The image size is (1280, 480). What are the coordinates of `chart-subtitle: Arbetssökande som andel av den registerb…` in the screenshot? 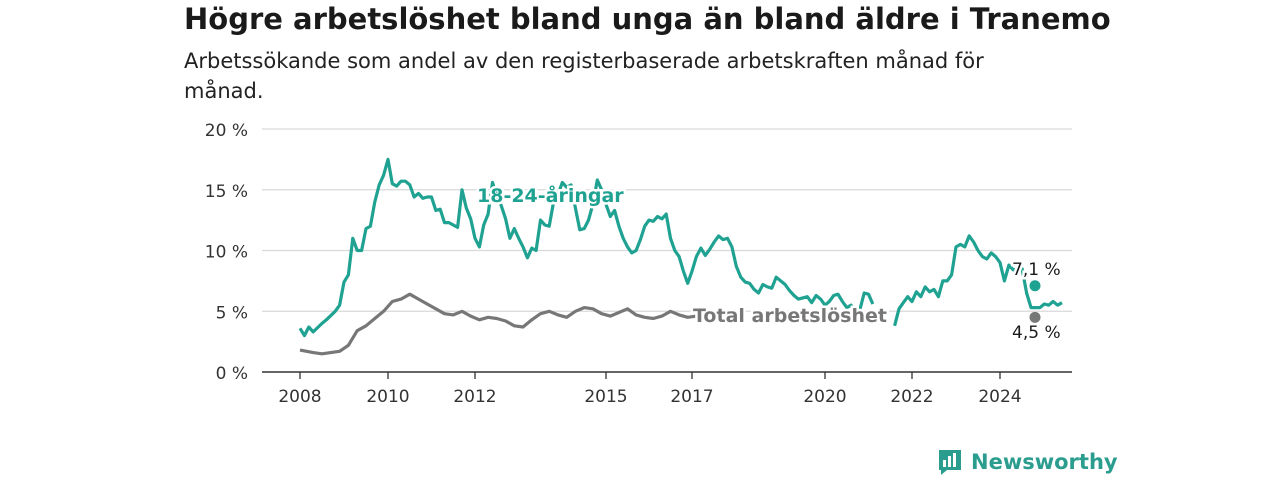 It's located at (584, 76).